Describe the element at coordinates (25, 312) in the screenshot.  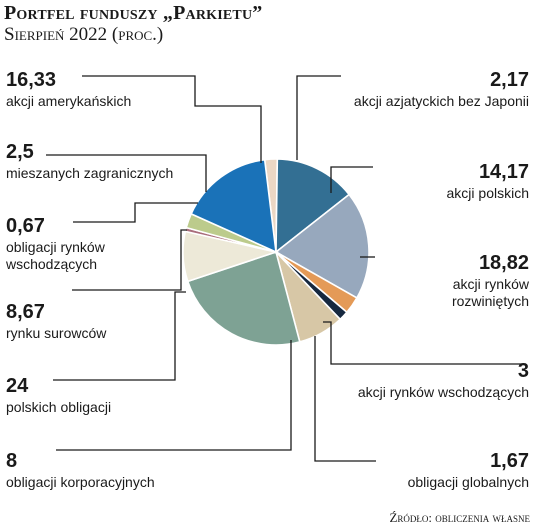
I see `slice-value-label: 8,67` at that location.